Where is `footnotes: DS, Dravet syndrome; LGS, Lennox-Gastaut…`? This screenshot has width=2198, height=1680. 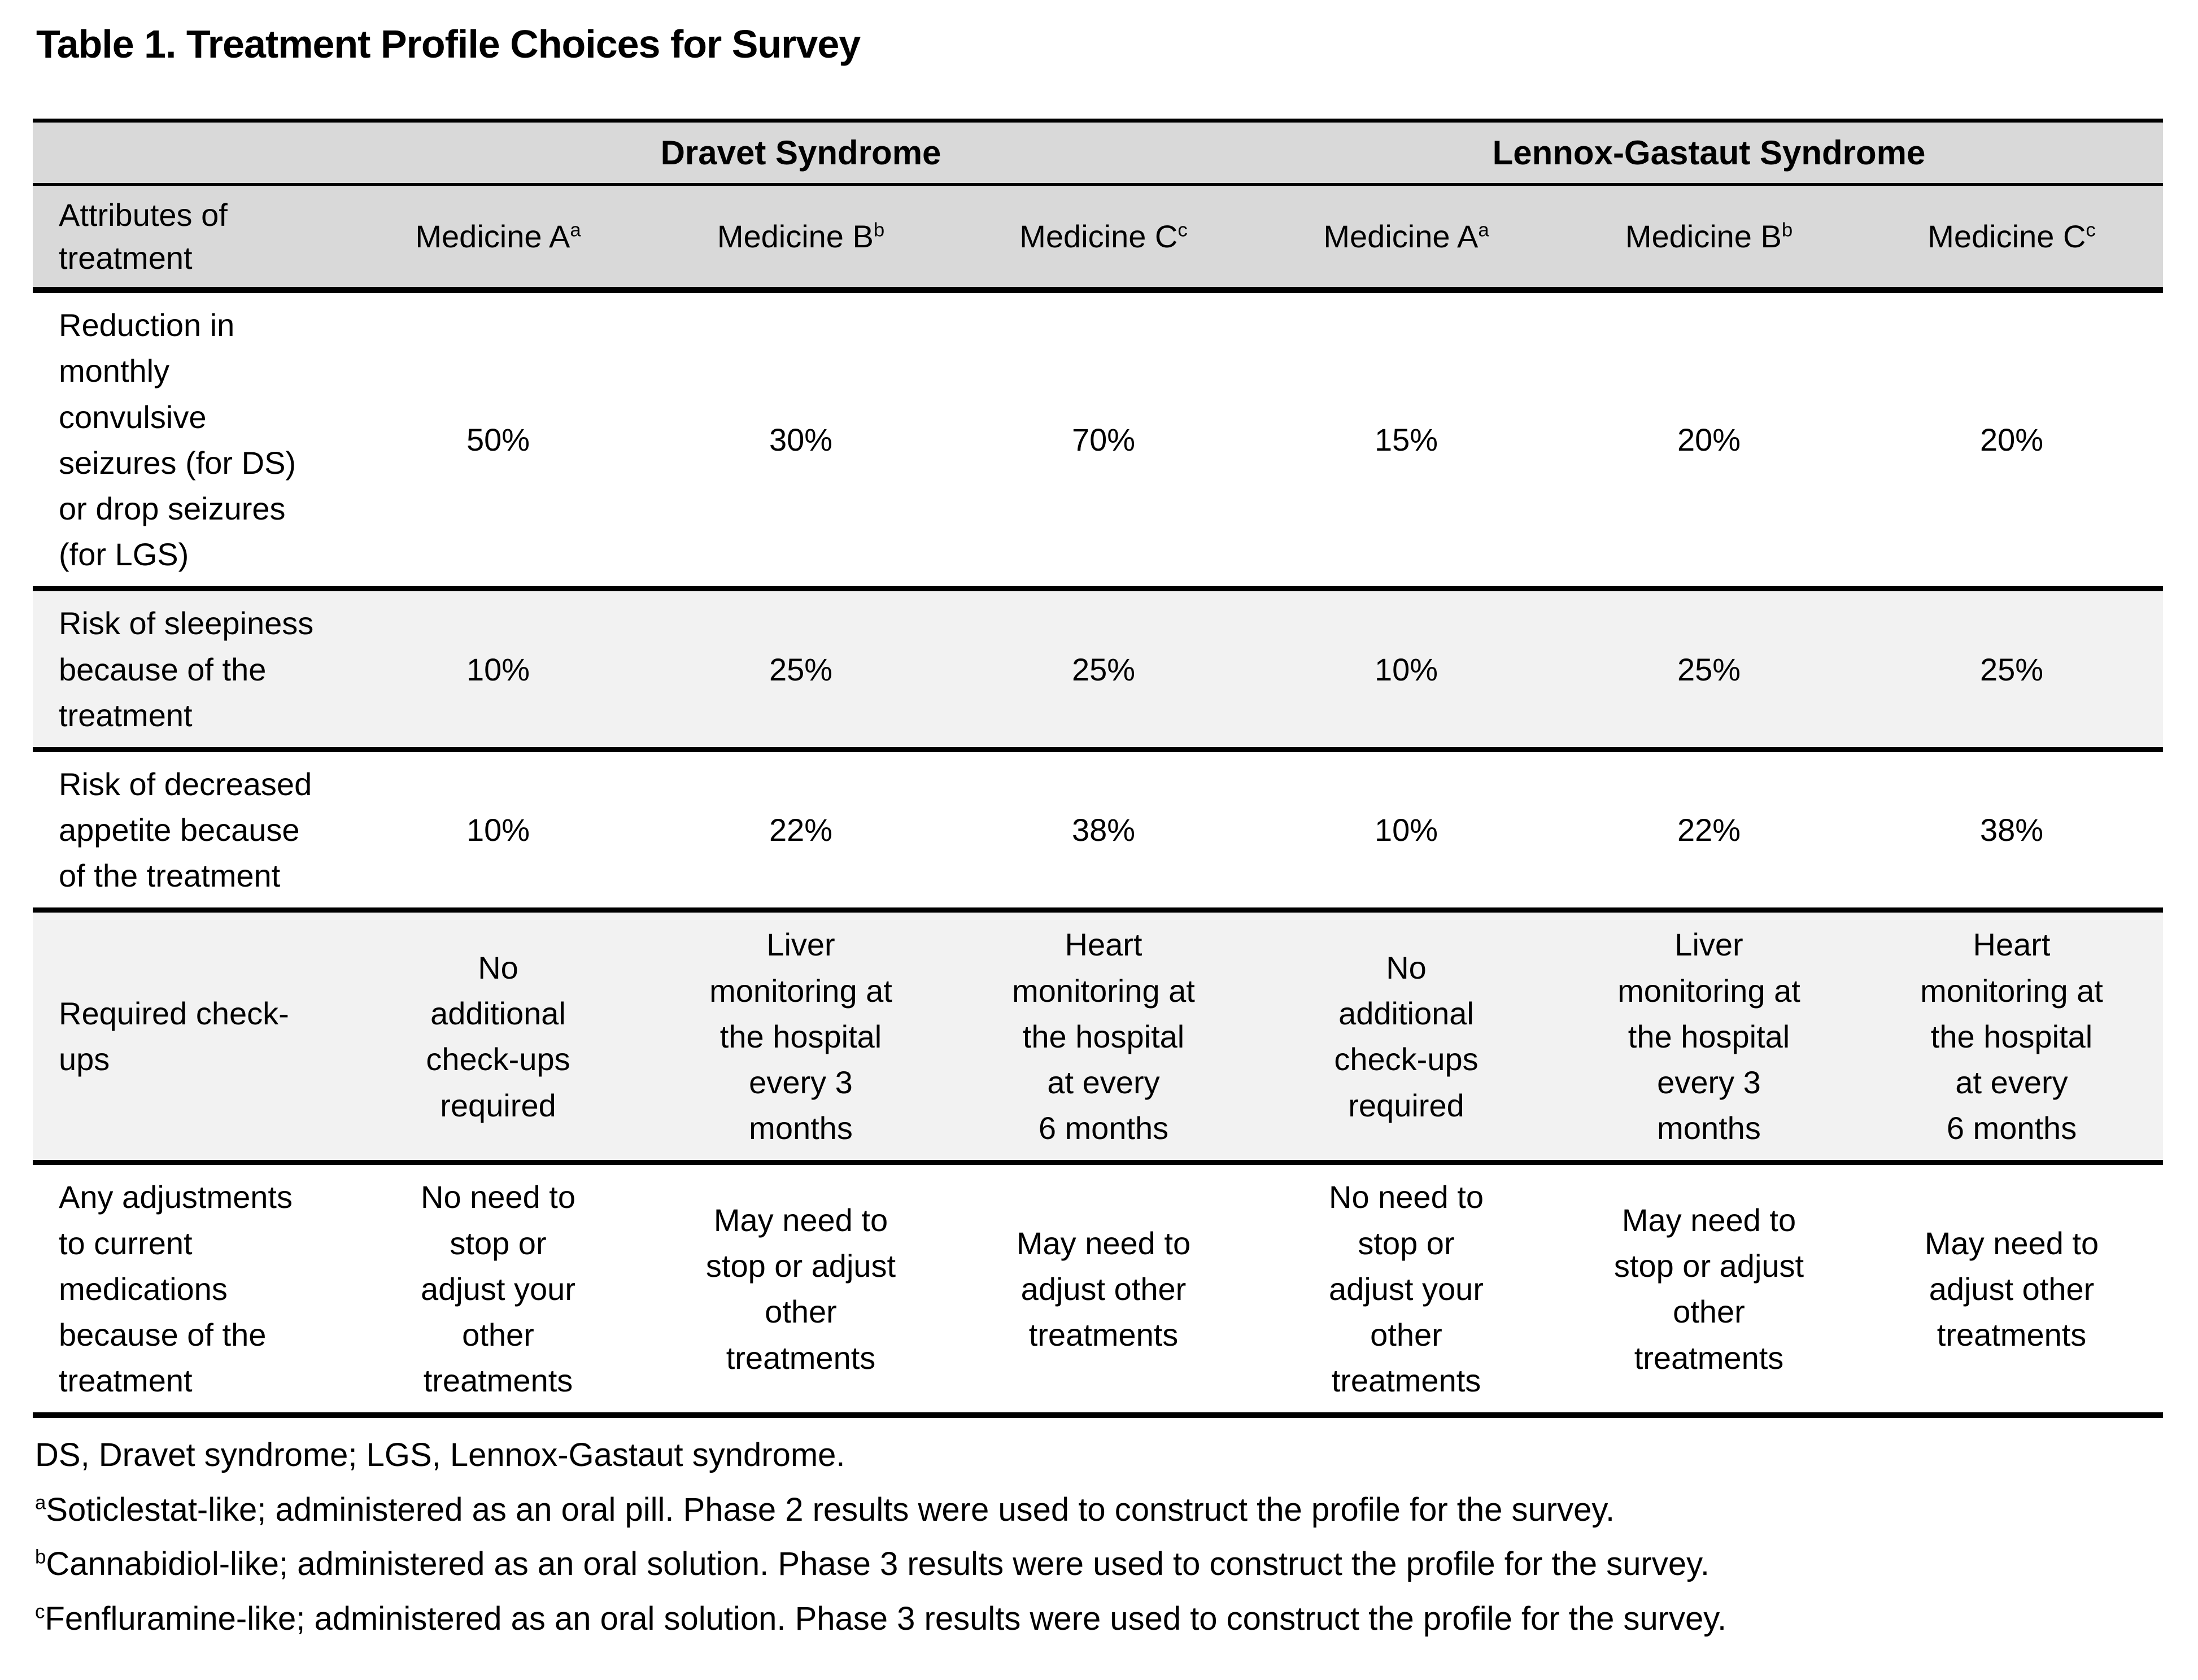
footnotes: DS, Dravet syndrome; LGS, Lennox-Gastaut… is located at coordinates (1100, 1537).